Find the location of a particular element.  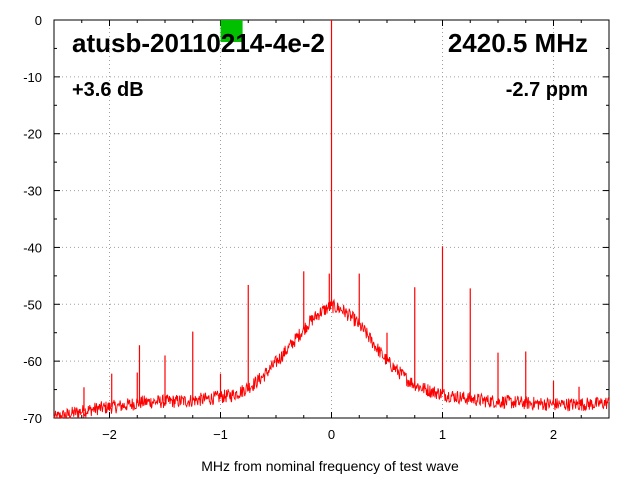

y-tick-label: -20 is located at coordinates (32, 134).